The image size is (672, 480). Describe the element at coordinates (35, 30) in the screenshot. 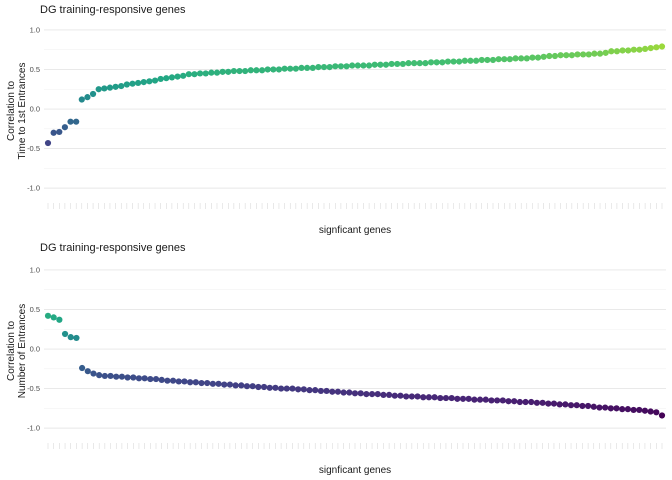

I see `y-tick-label: 1.0` at that location.